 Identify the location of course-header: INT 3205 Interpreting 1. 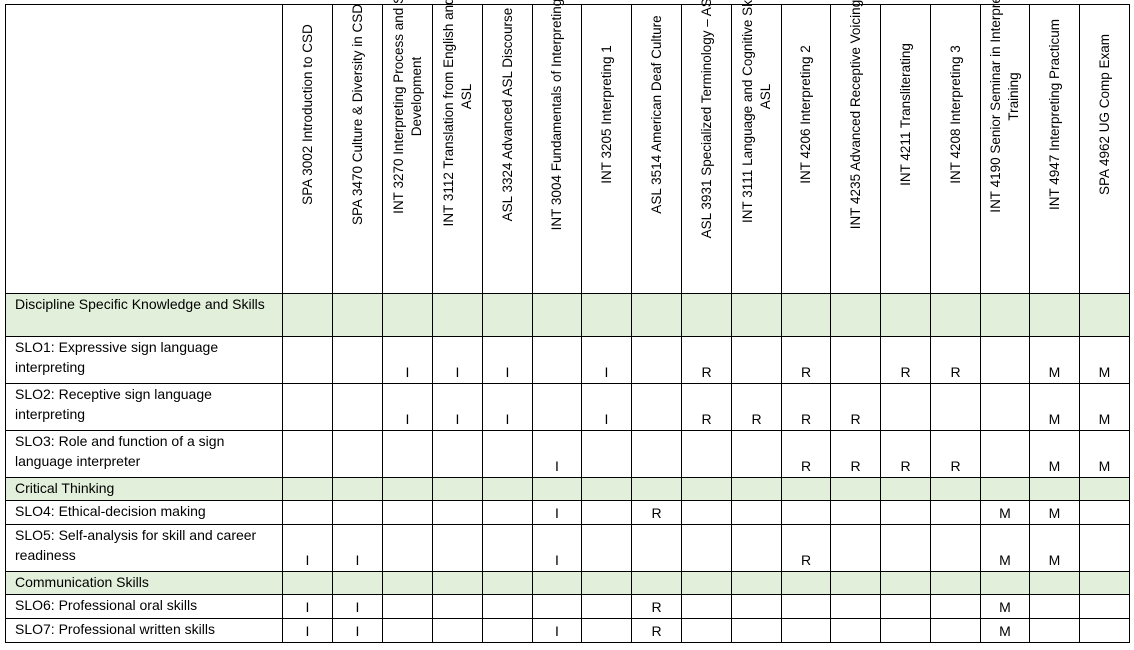
(606, 149).